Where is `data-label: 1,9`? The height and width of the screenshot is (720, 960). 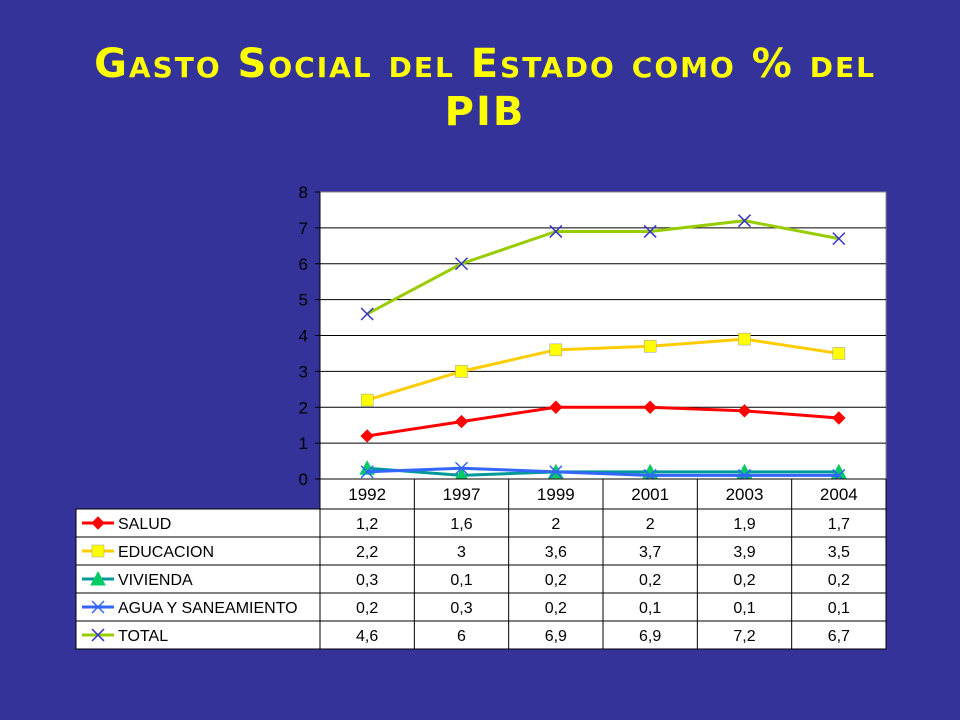
data-label: 1,9 is located at coordinates (744, 524).